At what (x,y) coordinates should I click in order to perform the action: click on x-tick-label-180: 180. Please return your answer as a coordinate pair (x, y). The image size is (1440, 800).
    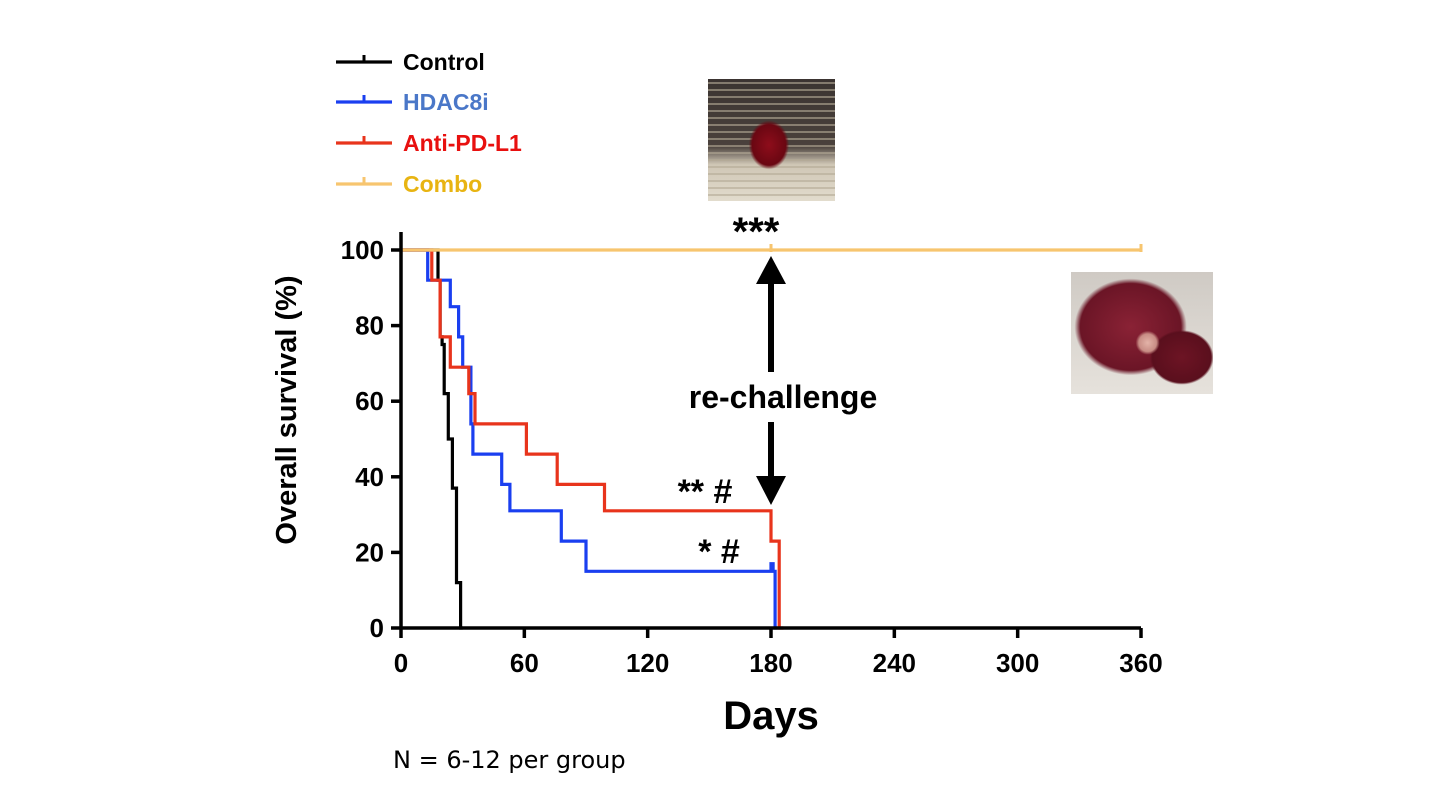
    Looking at the image, I should click on (770, 663).